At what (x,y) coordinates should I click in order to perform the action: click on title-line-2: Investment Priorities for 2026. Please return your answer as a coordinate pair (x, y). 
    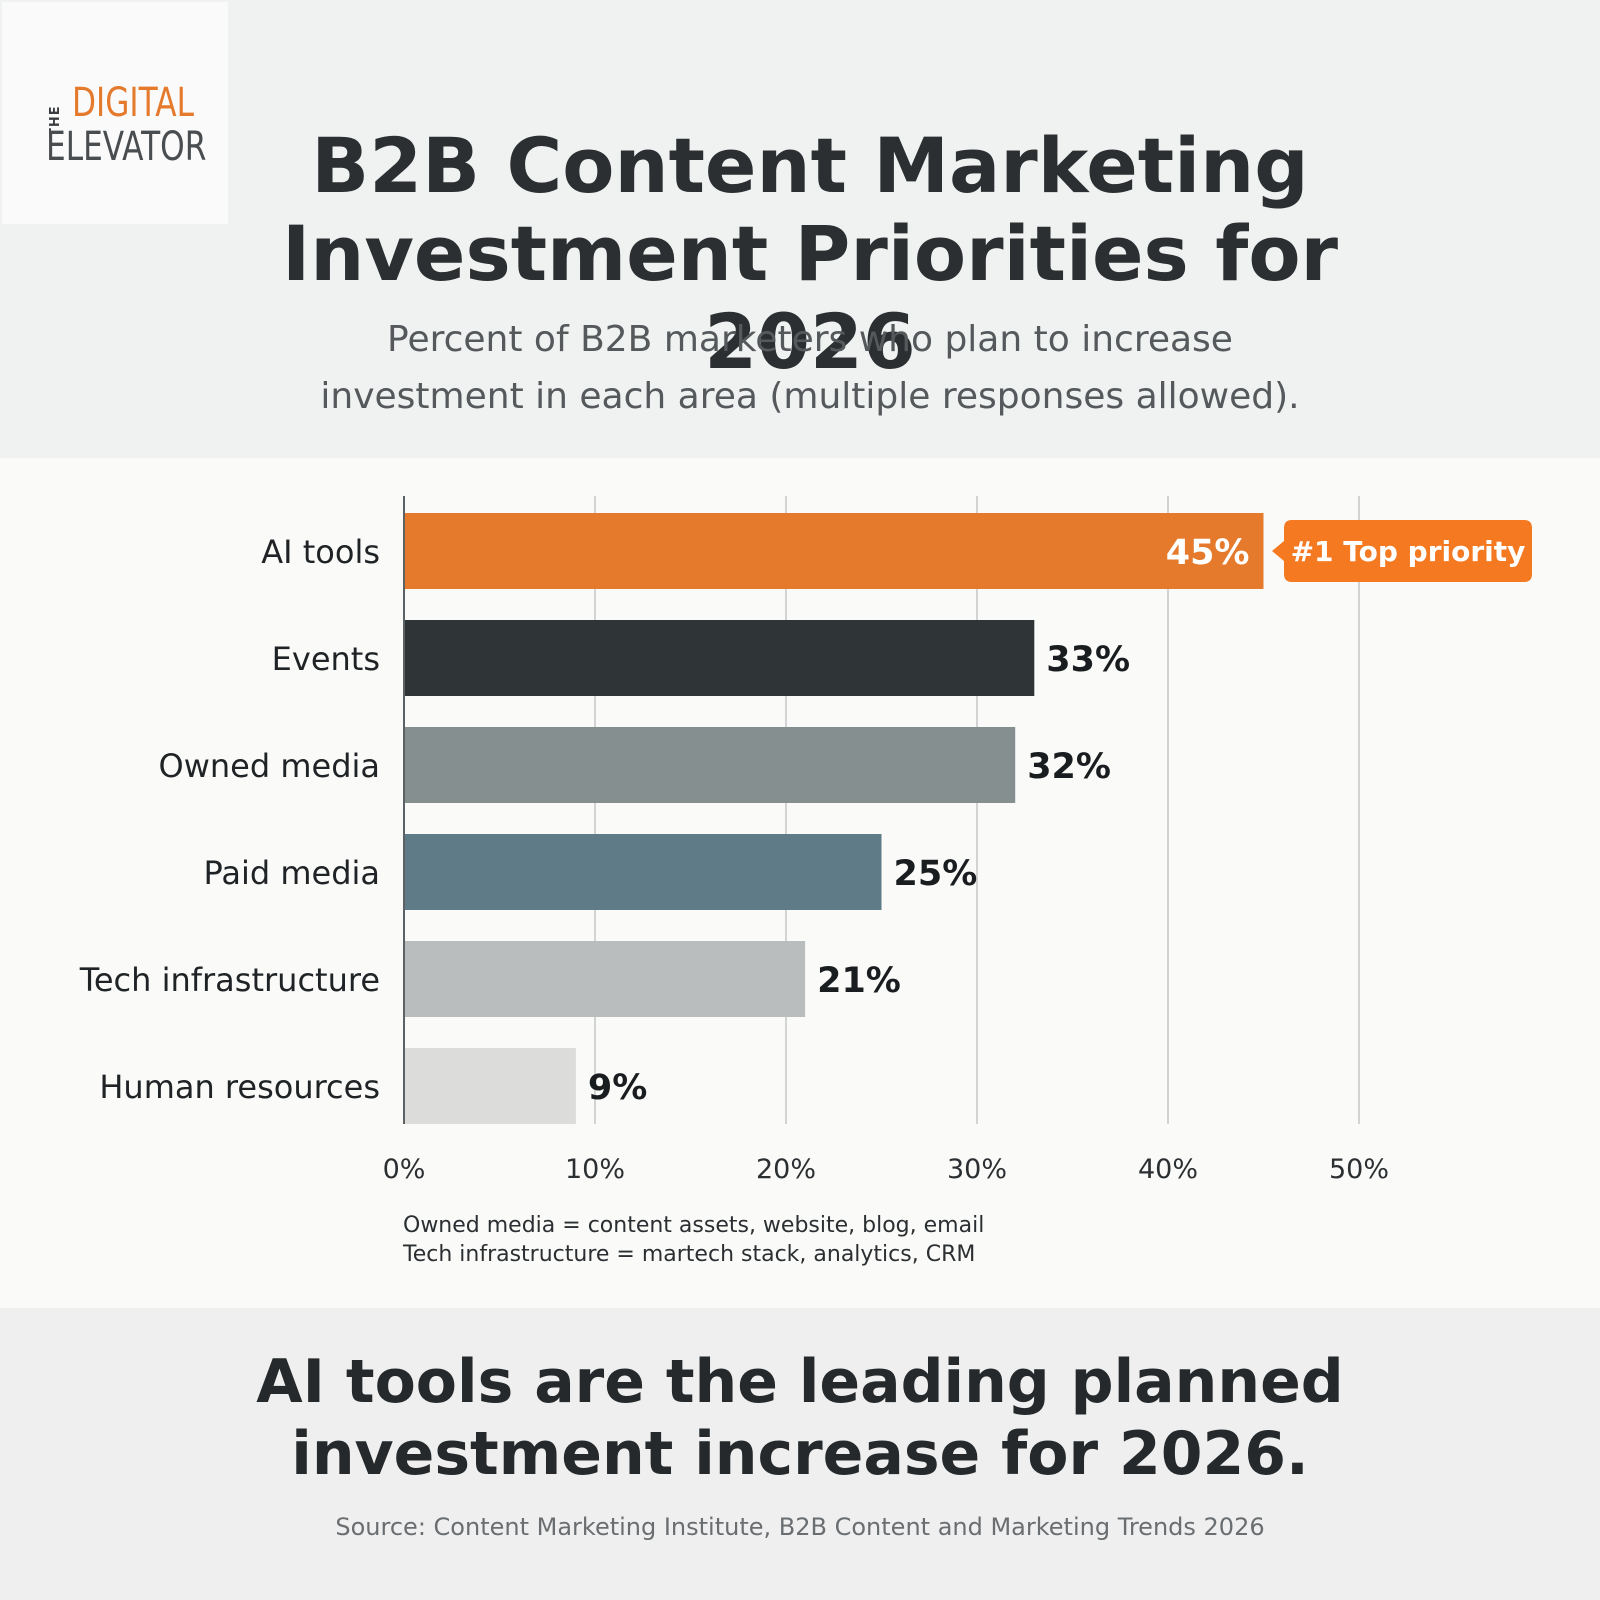
    Looking at the image, I should click on (810, 297).